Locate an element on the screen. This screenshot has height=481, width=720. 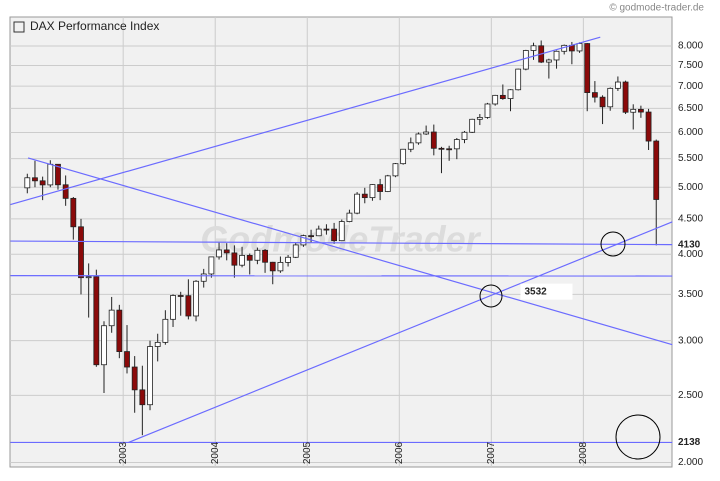
x-tick-label: 2005 is located at coordinates (307, 452).